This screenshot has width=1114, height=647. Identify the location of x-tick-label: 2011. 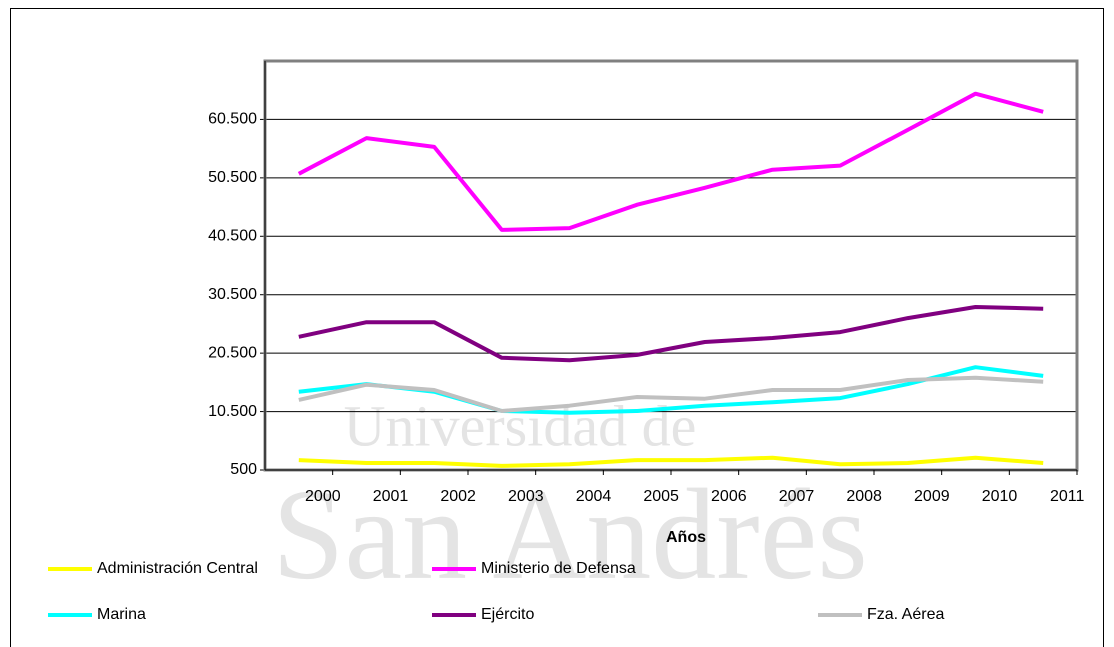
(1067, 496).